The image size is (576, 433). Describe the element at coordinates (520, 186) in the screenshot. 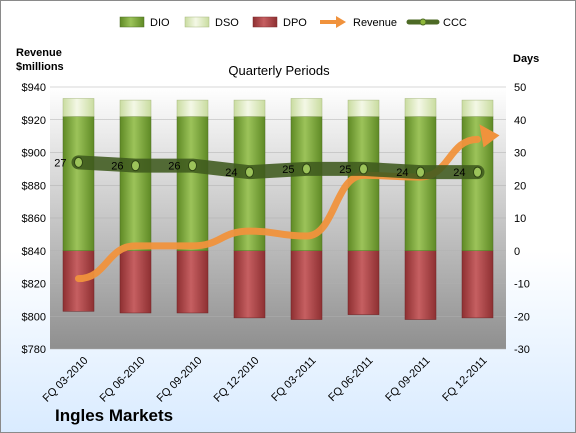

I see `right-tick-label: 20` at that location.